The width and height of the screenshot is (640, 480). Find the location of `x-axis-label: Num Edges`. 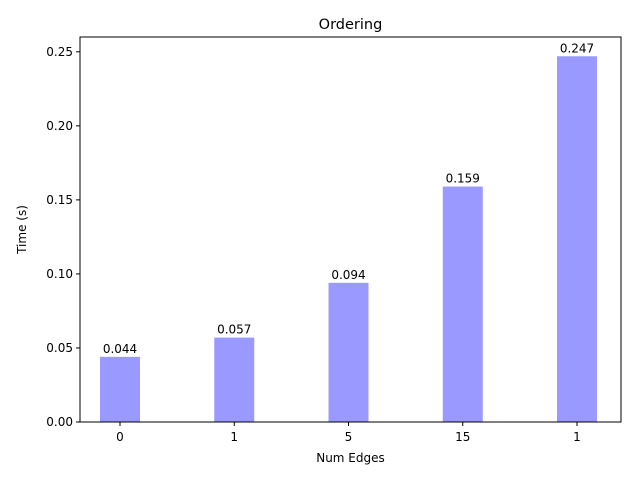

x-axis-label: Num Edges is located at coordinates (350, 458).